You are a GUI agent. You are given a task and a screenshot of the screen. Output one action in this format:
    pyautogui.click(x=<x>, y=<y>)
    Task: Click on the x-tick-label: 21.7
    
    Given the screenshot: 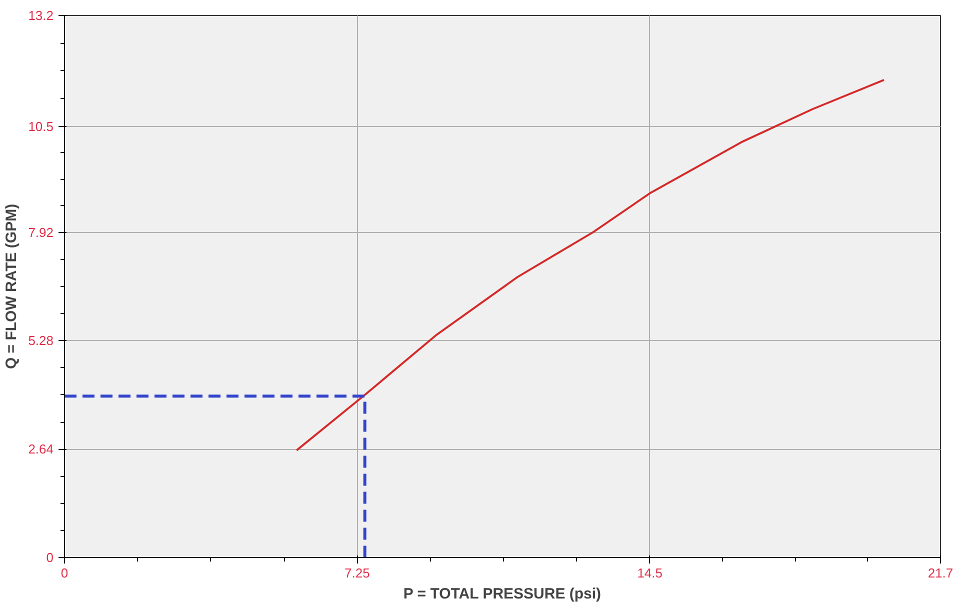 What is the action you would take?
    pyautogui.click(x=941, y=573)
    